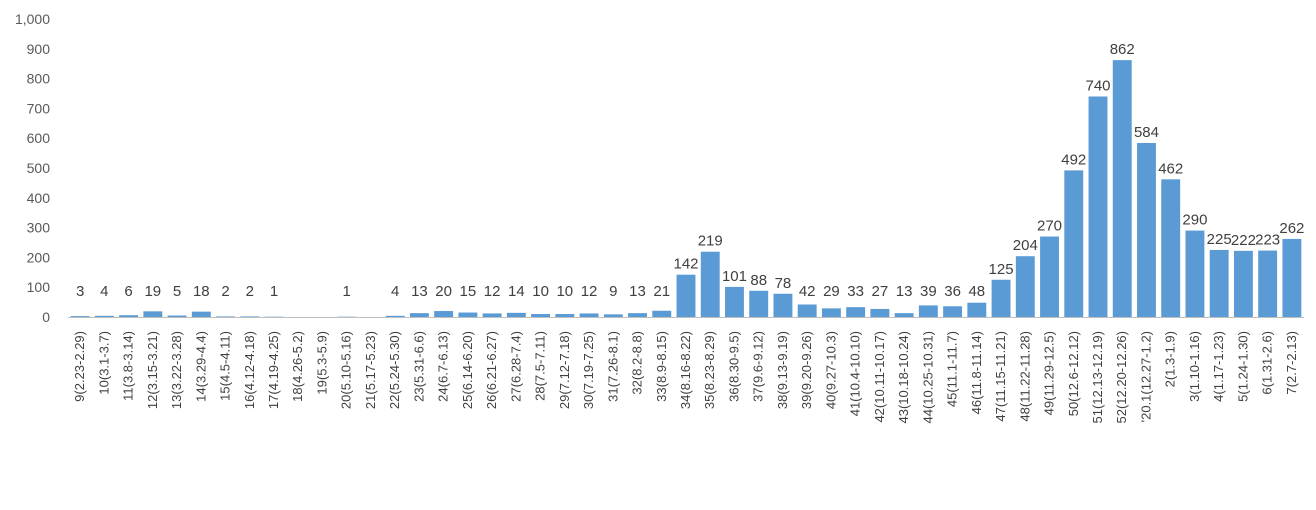  What do you see at coordinates (1267, 240) in the screenshot?
I see `data-label: 223` at bounding box center [1267, 240].